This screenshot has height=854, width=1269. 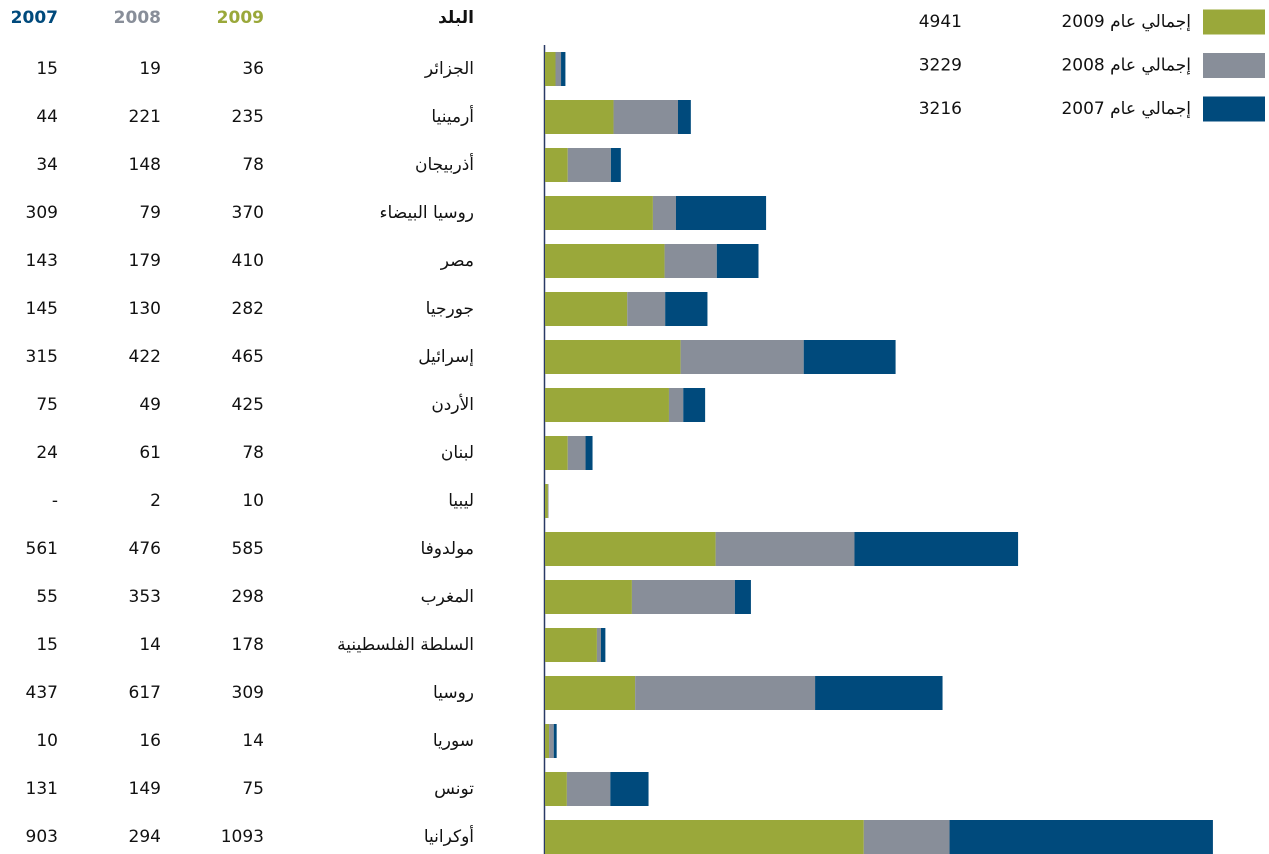 What do you see at coordinates (145, 357) in the screenshot?
I see `table-value: 422` at bounding box center [145, 357].